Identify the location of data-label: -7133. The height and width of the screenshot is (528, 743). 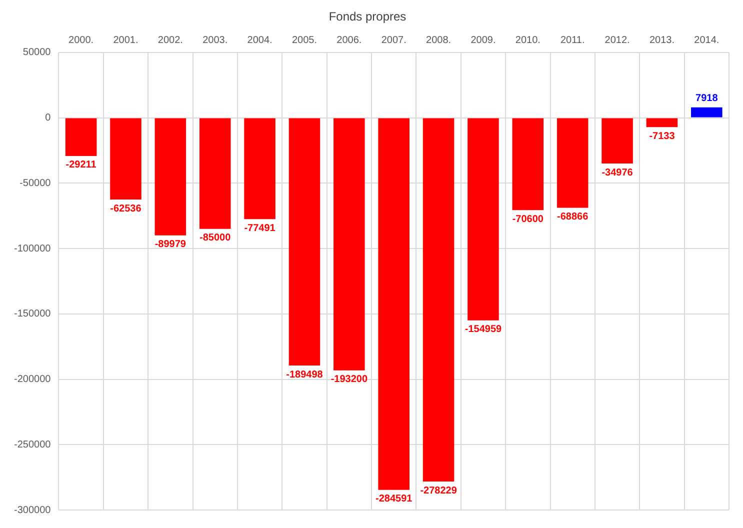
(662, 136).